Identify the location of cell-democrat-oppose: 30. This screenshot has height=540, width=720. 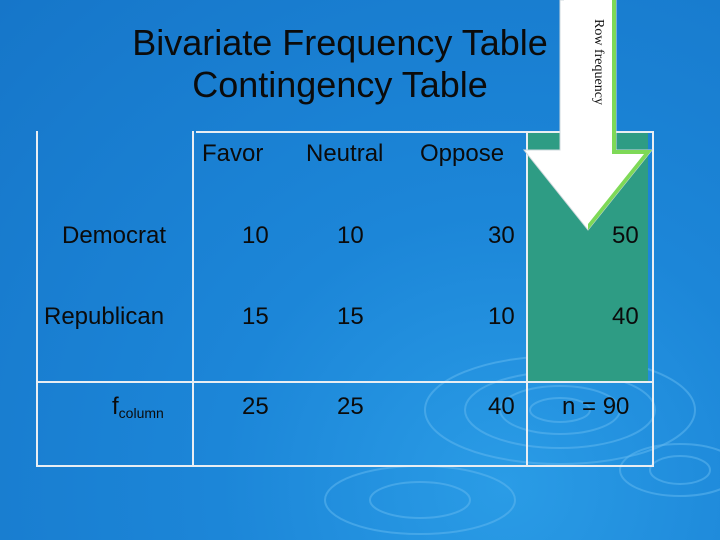
(501, 235).